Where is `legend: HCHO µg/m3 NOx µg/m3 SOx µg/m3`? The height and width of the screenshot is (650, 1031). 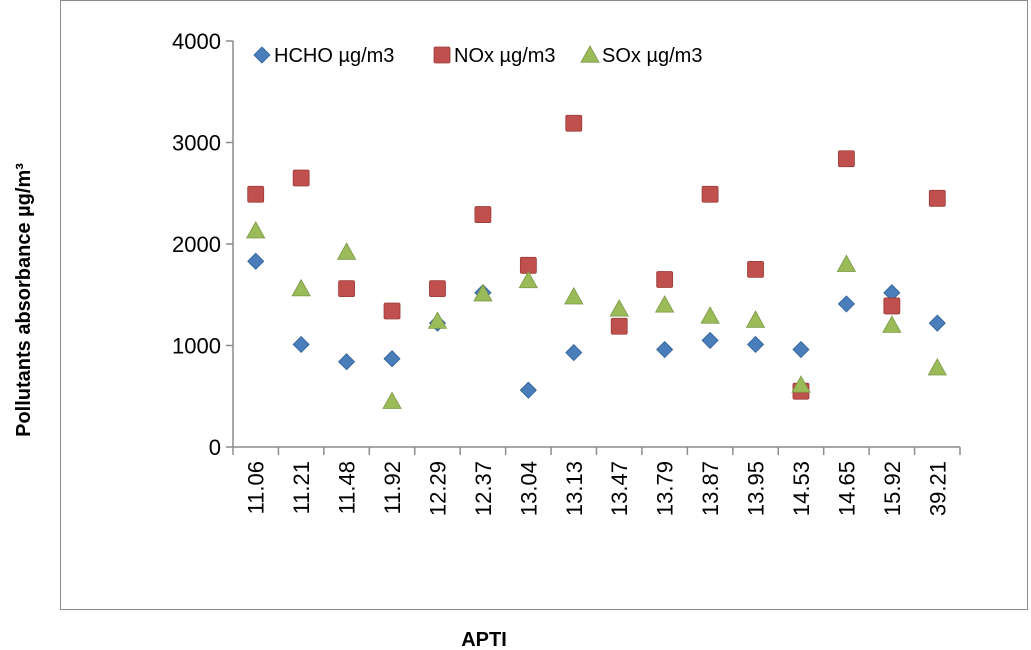 legend: HCHO µg/m3 NOx µg/m3 SOx µg/m3 is located at coordinates (477, 56).